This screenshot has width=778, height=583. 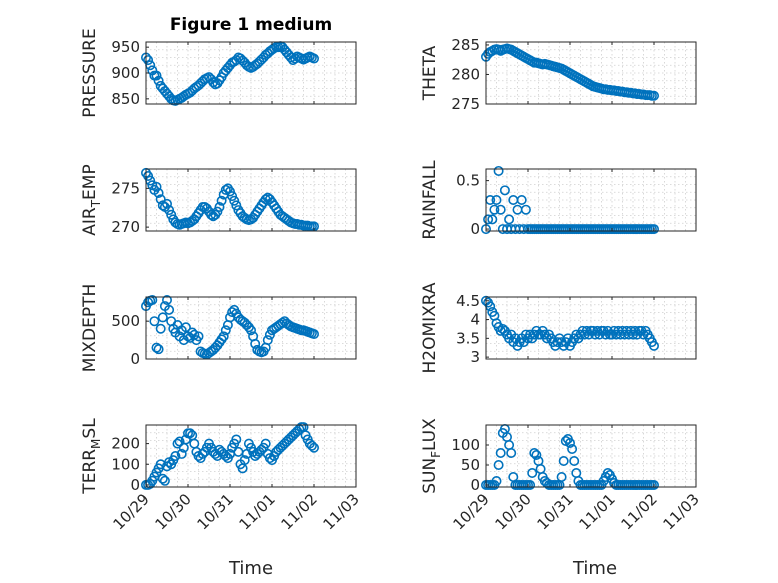 What do you see at coordinates (470, 465) in the screenshot?
I see `y-tick-label: 50` at bounding box center [470, 465].